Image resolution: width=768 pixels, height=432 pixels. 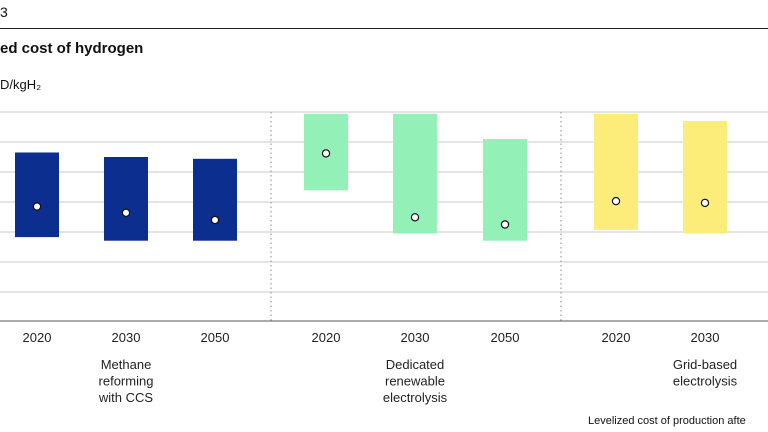 What do you see at coordinates (667, 421) in the screenshot?
I see `footnote: Levelized cost of production afte` at bounding box center [667, 421].